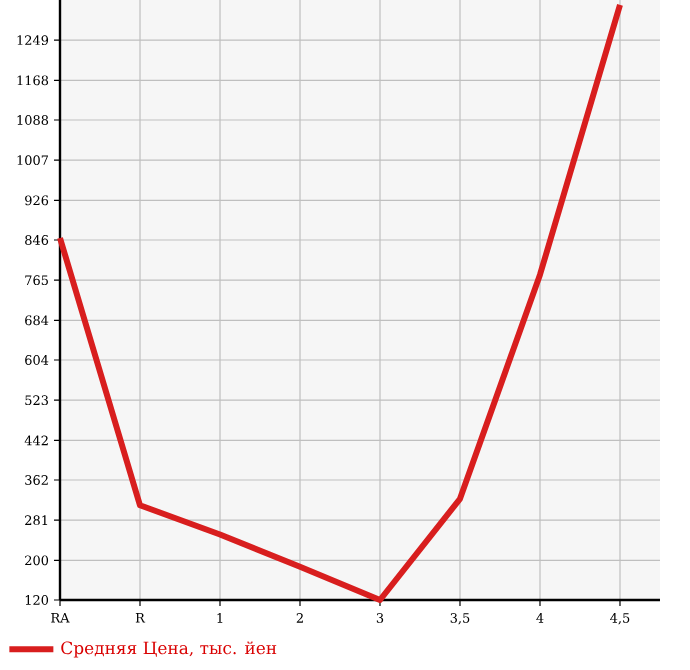 Image resolution: width=690 pixels, height=670 pixels. What do you see at coordinates (169, 649) in the screenshot?
I see `legend-label: Средняя Цена, тыс. йен` at bounding box center [169, 649].